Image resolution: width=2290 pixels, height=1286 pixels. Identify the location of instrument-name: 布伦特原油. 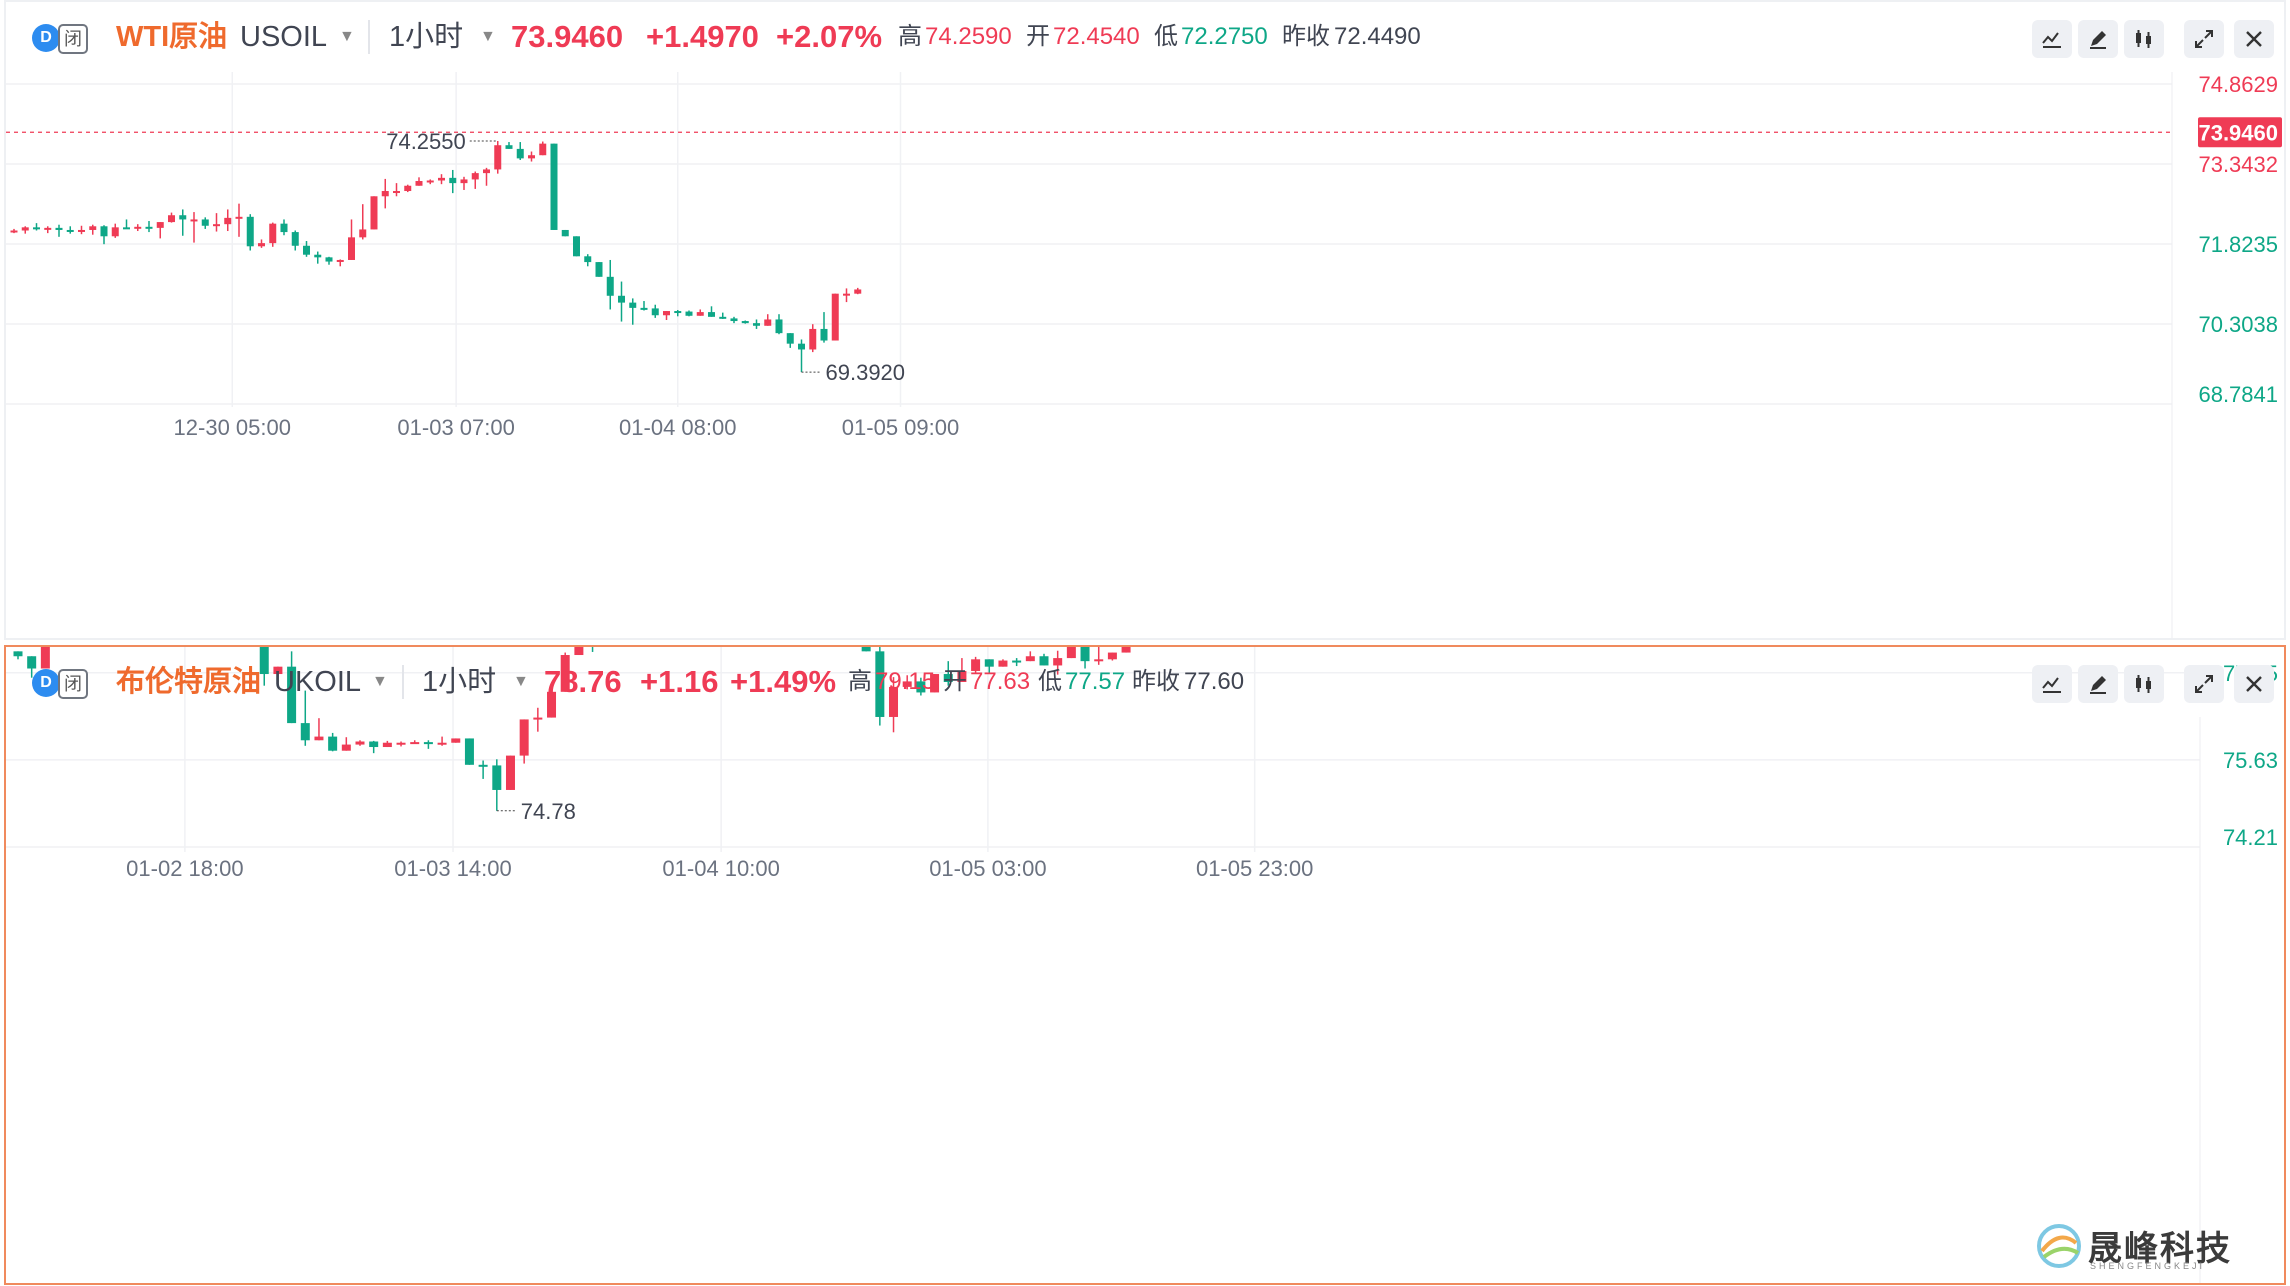
(189, 682).